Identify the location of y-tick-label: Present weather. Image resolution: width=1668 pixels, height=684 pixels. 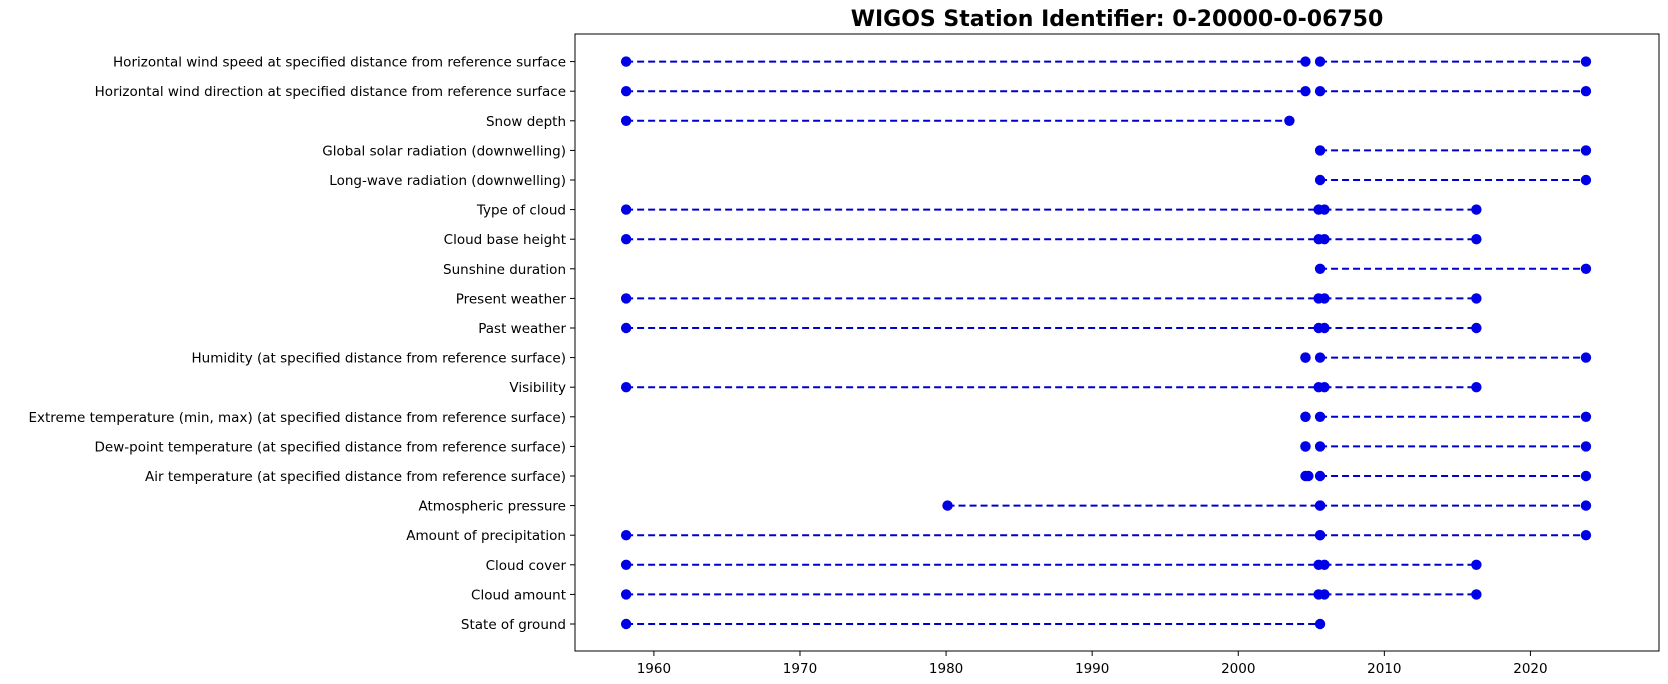
(511, 299).